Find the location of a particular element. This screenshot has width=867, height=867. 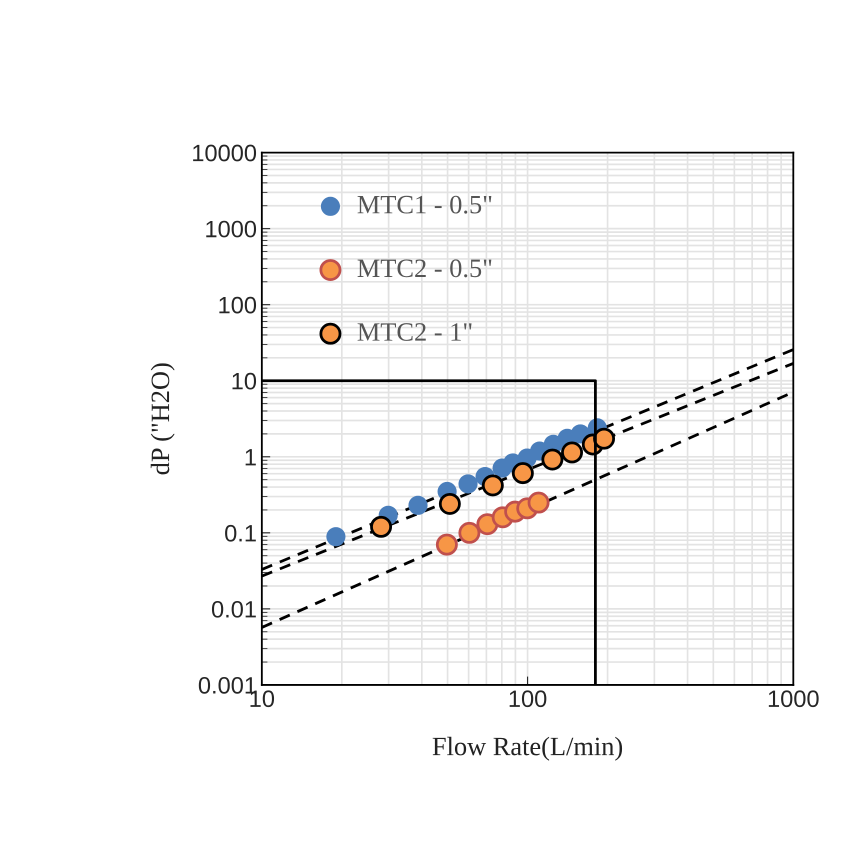

legend-label: MTC2 - 1" is located at coordinates (415, 332).